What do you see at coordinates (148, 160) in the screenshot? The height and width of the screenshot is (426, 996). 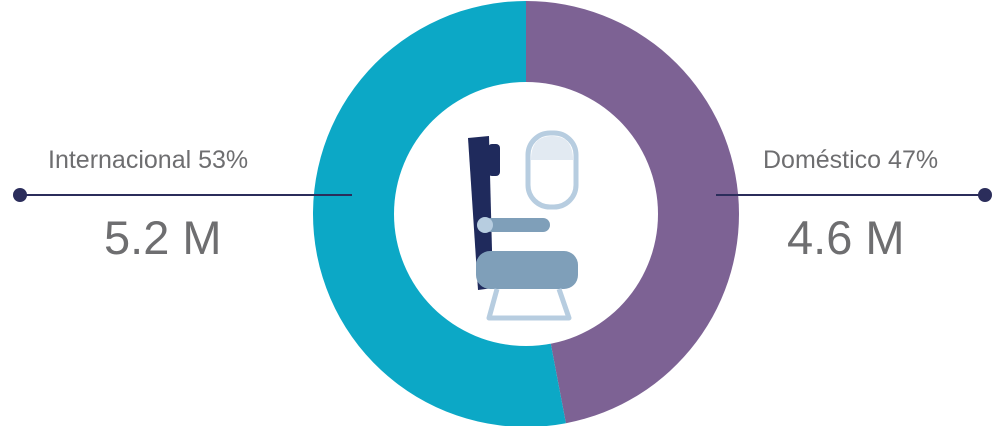 I see `internacional-percent-label: Internacional 53%` at bounding box center [148, 160].